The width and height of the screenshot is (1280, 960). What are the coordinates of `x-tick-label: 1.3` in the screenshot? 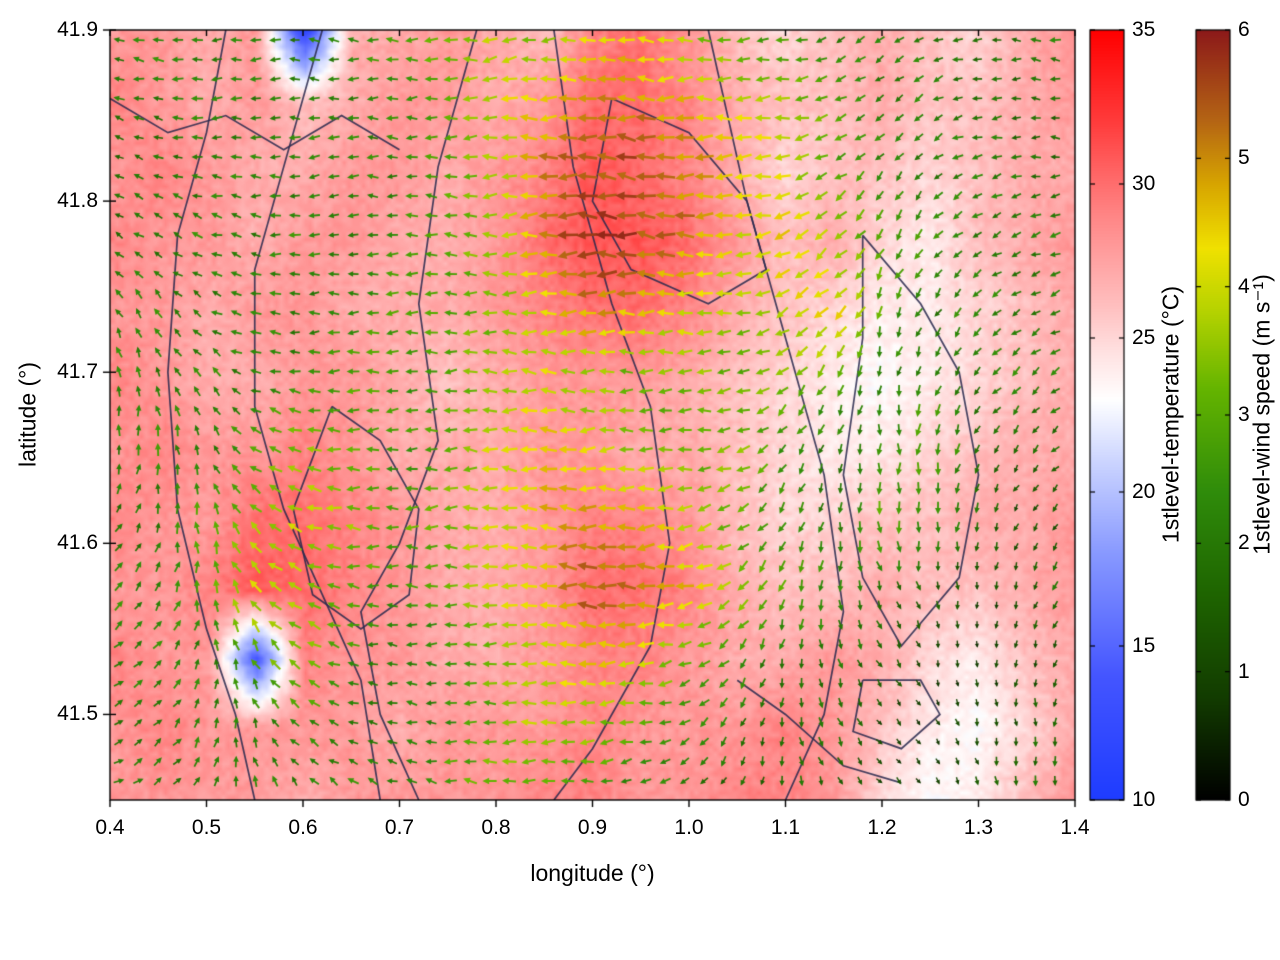 It's located at (978, 827).